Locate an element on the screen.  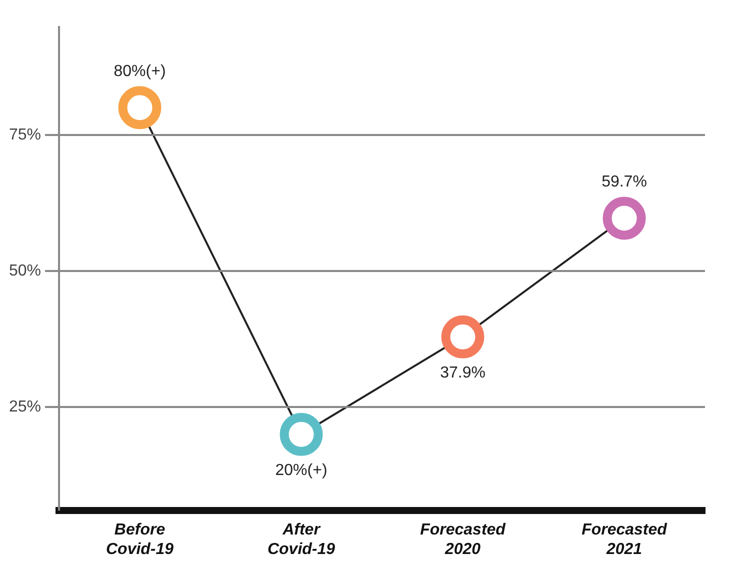
x-tick-label: Forecasted 2021 is located at coordinates (625, 540).